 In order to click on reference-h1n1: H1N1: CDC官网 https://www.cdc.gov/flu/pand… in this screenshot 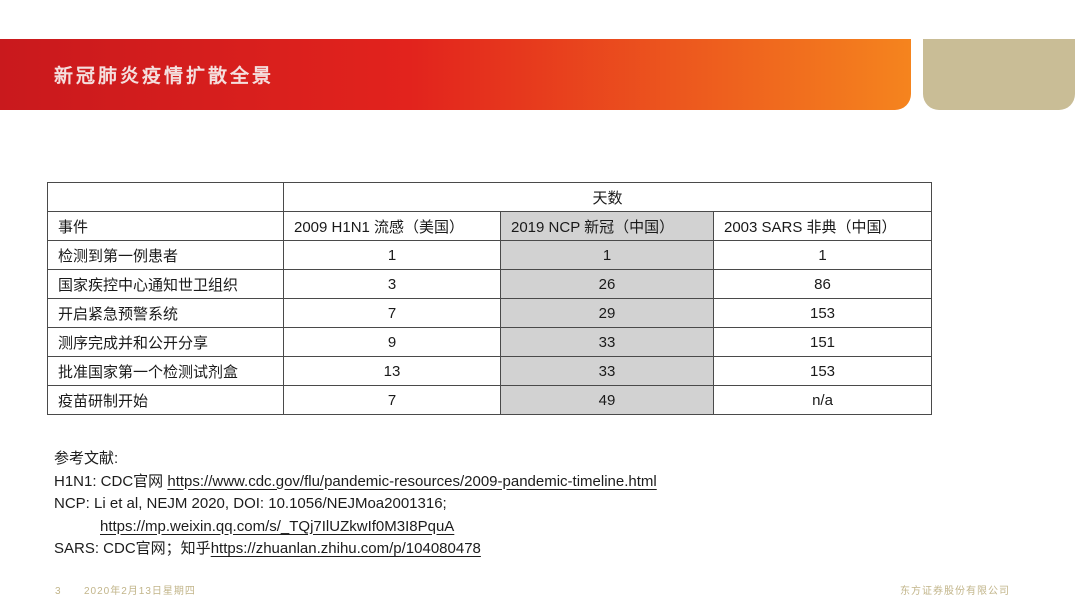, I will do `click(355, 482)`.